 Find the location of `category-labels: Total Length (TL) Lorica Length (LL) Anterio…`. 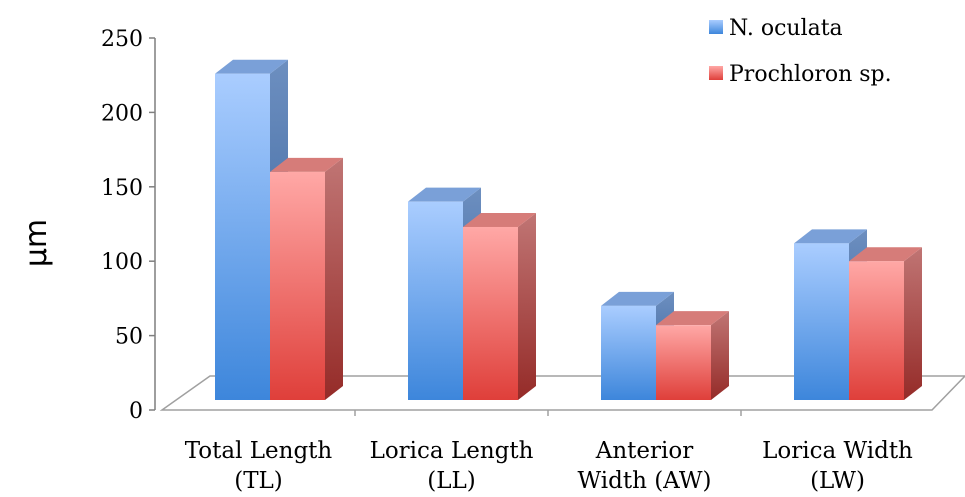

category-labels: Total Length (TL) Lorica Length (LL) Anterio… is located at coordinates (549, 466).